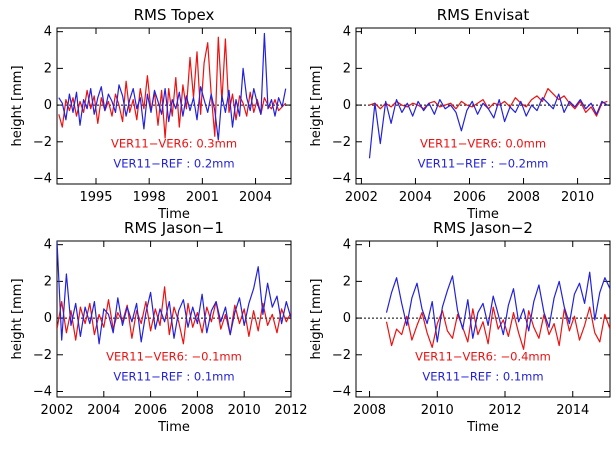 Image resolution: width=616 pixels, height=470 pixels. I want to click on x-tick-label: 1995, so click(95, 197).